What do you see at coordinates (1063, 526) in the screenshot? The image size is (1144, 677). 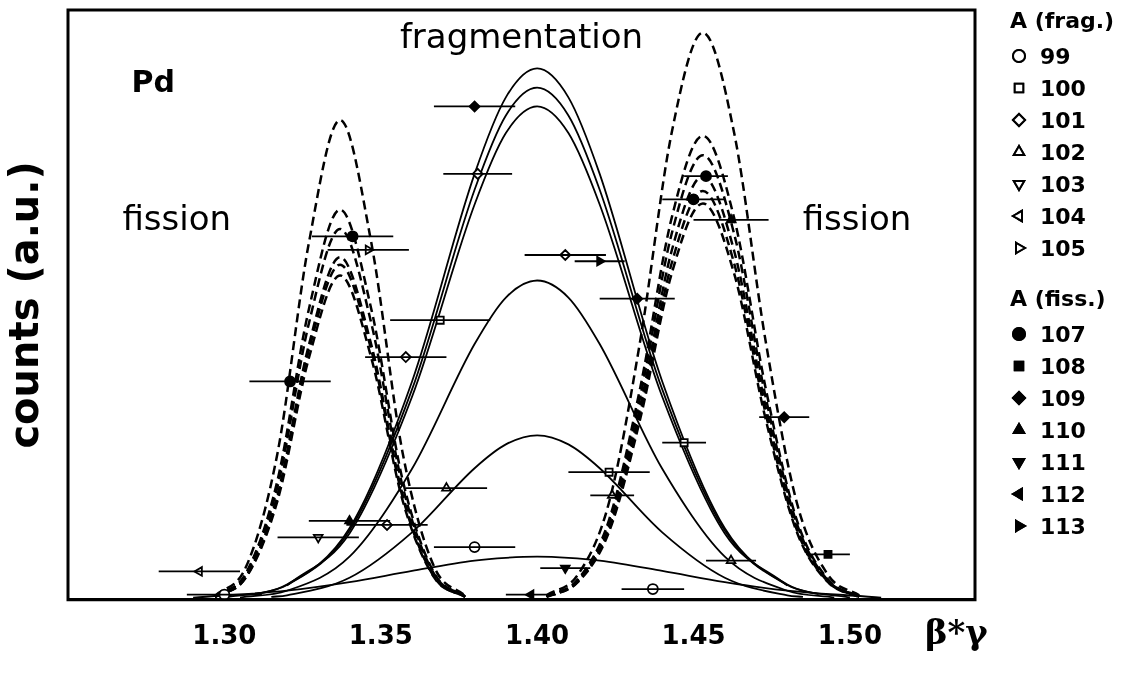 I see `legend-label: 113` at bounding box center [1063, 526].